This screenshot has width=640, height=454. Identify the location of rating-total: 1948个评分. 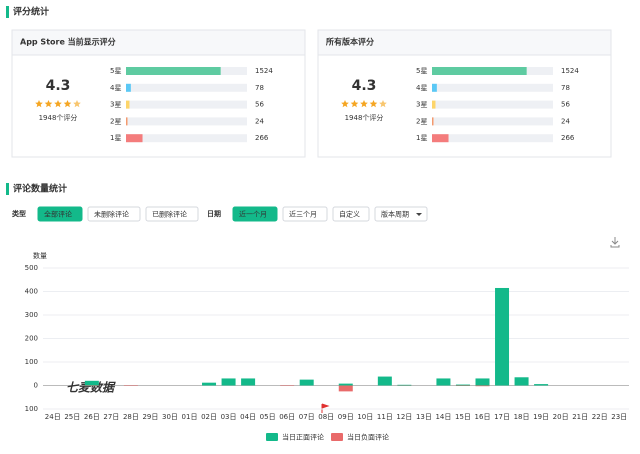
(58, 117).